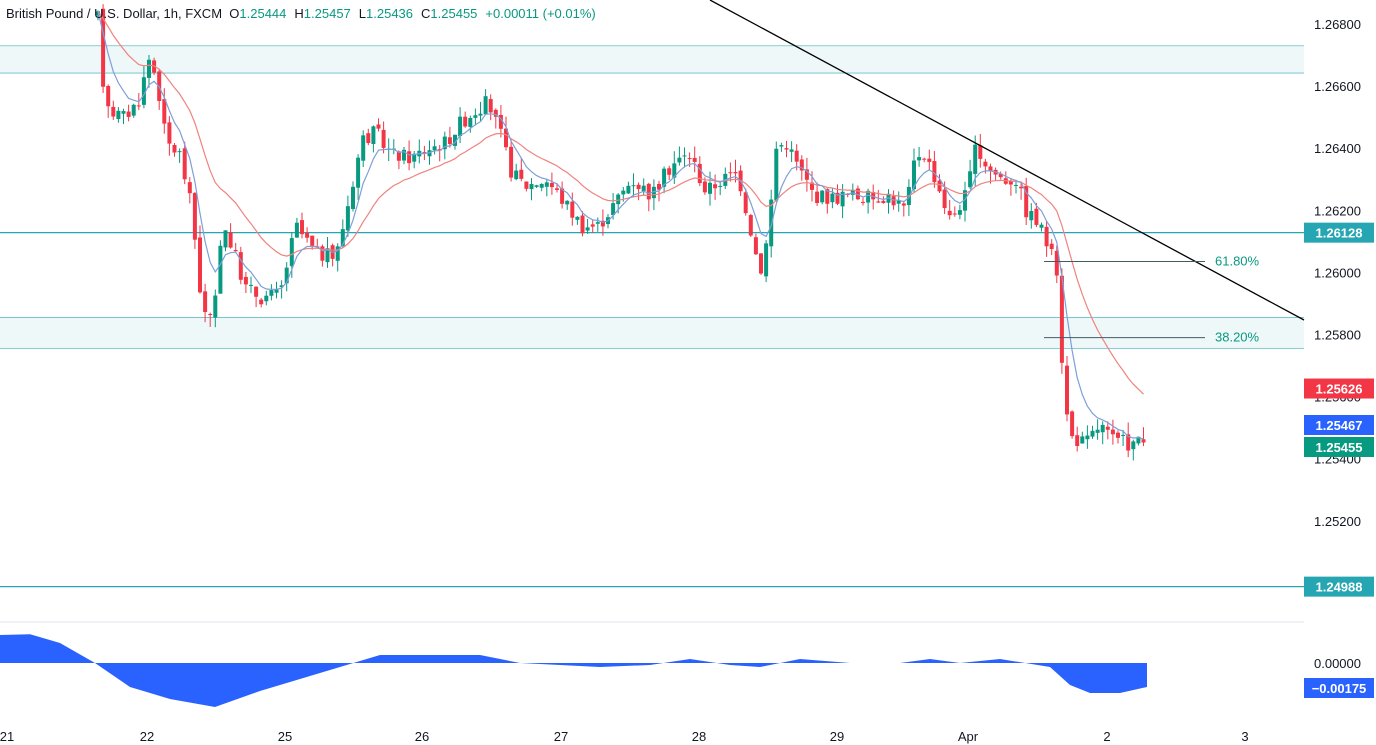  I want to click on close-value: 1.25455, so click(454, 13).